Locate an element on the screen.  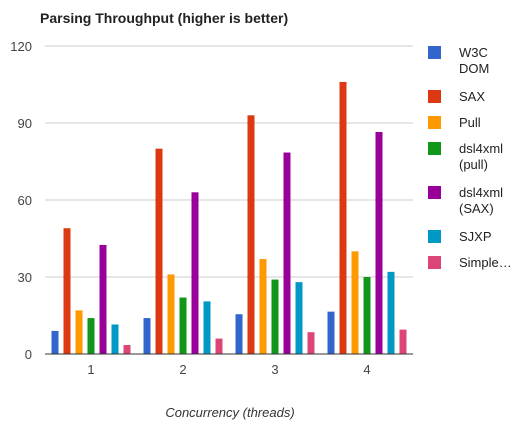
y-tick-label: 60 is located at coordinates (25, 200).